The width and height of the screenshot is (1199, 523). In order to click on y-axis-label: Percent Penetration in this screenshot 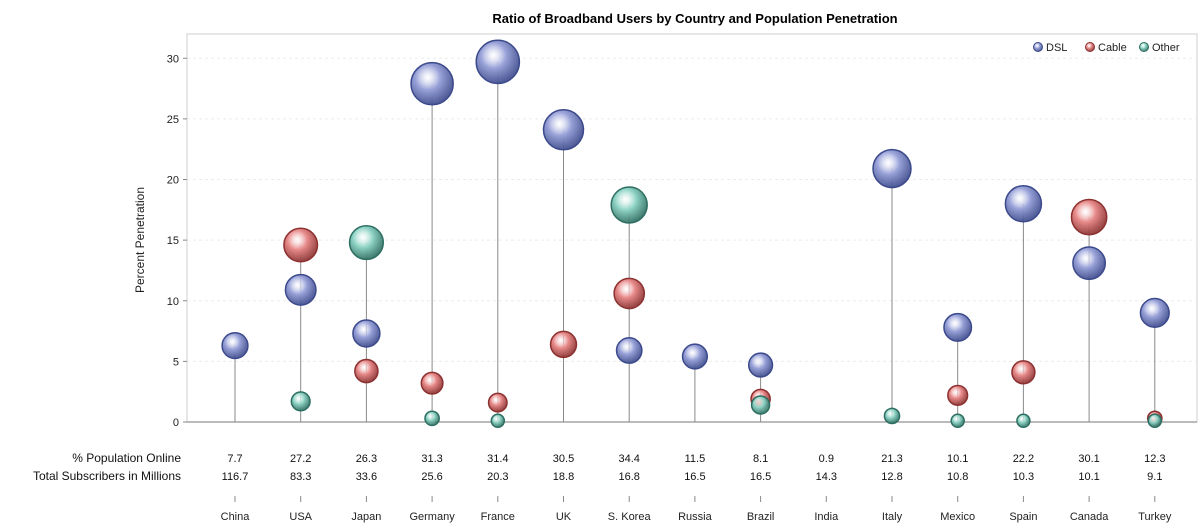, I will do `click(140, 240)`.